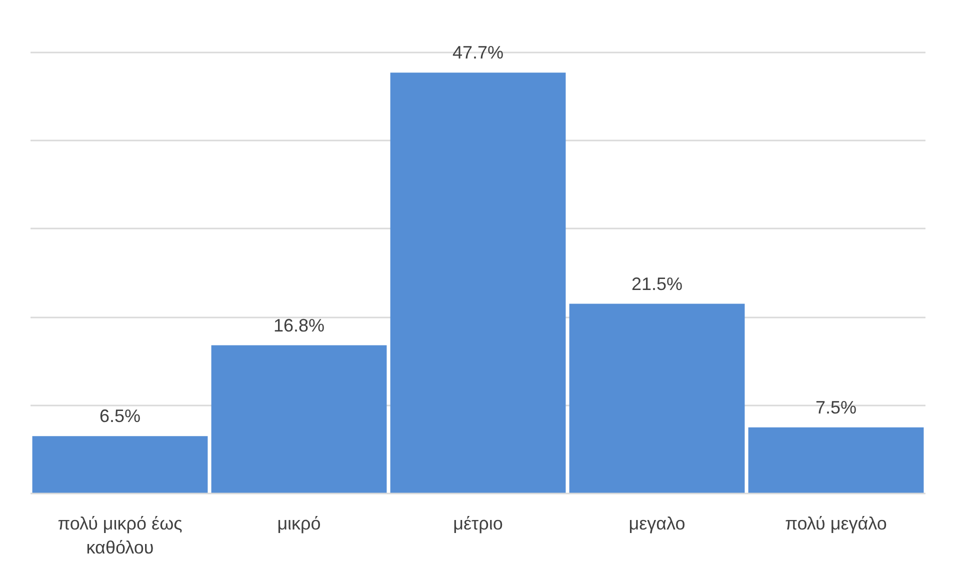 The image size is (955, 578). Describe the element at coordinates (836, 407) in the screenshot. I see `data-label: 7.5%` at that location.